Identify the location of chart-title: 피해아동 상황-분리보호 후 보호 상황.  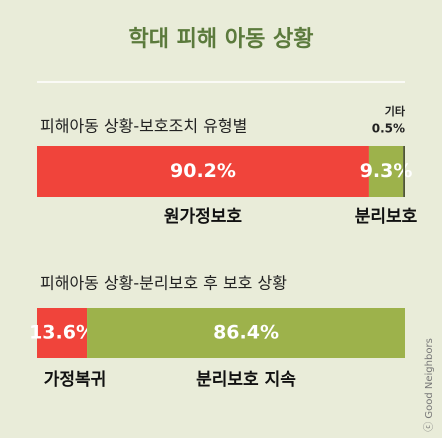
(163, 283).